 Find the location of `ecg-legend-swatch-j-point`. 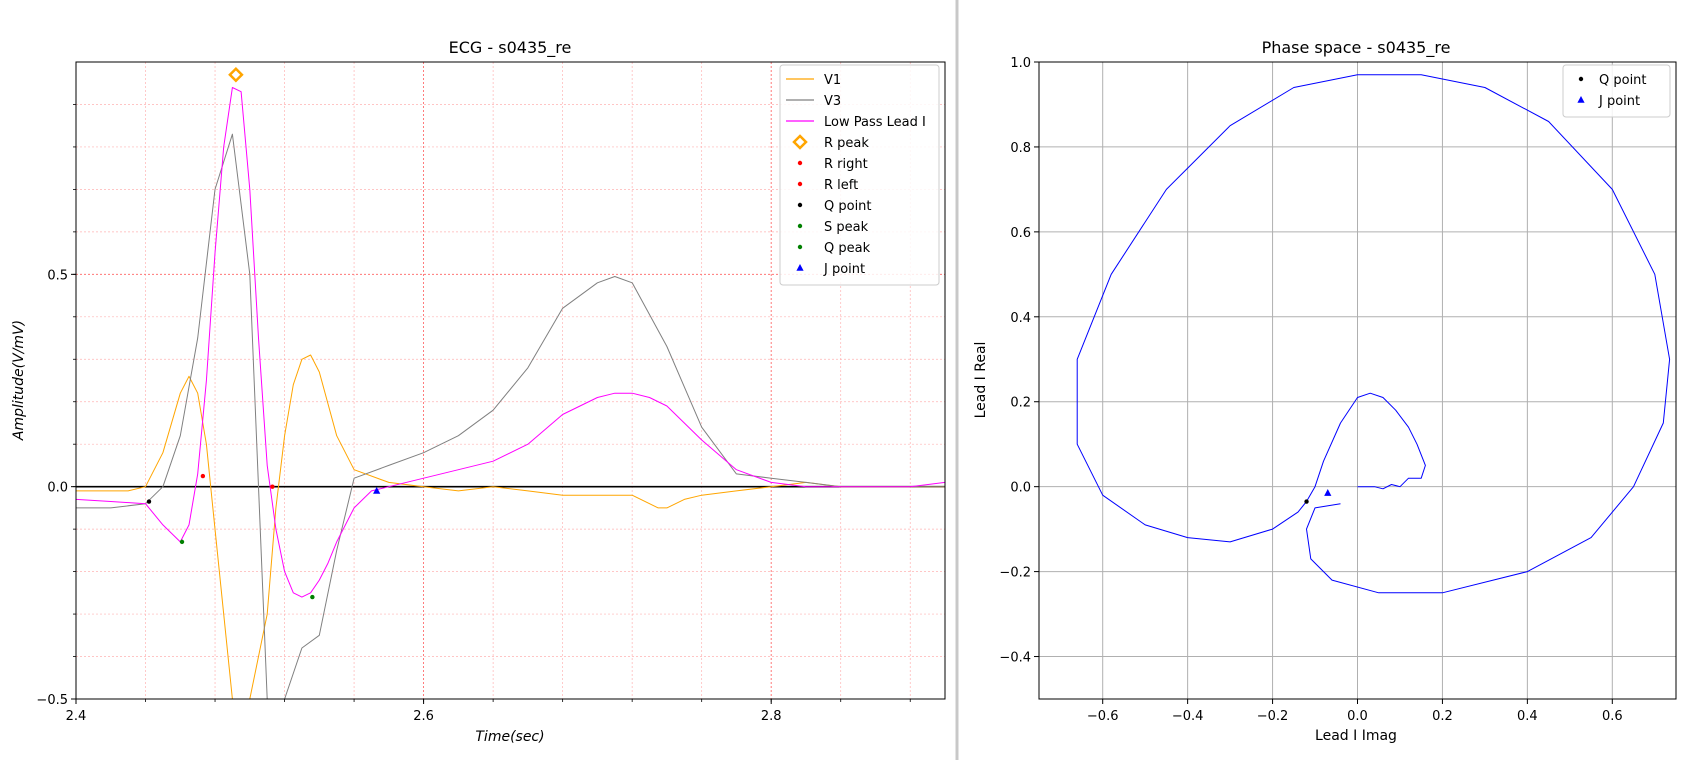

ecg-legend-swatch-j-point is located at coordinates (800, 267).